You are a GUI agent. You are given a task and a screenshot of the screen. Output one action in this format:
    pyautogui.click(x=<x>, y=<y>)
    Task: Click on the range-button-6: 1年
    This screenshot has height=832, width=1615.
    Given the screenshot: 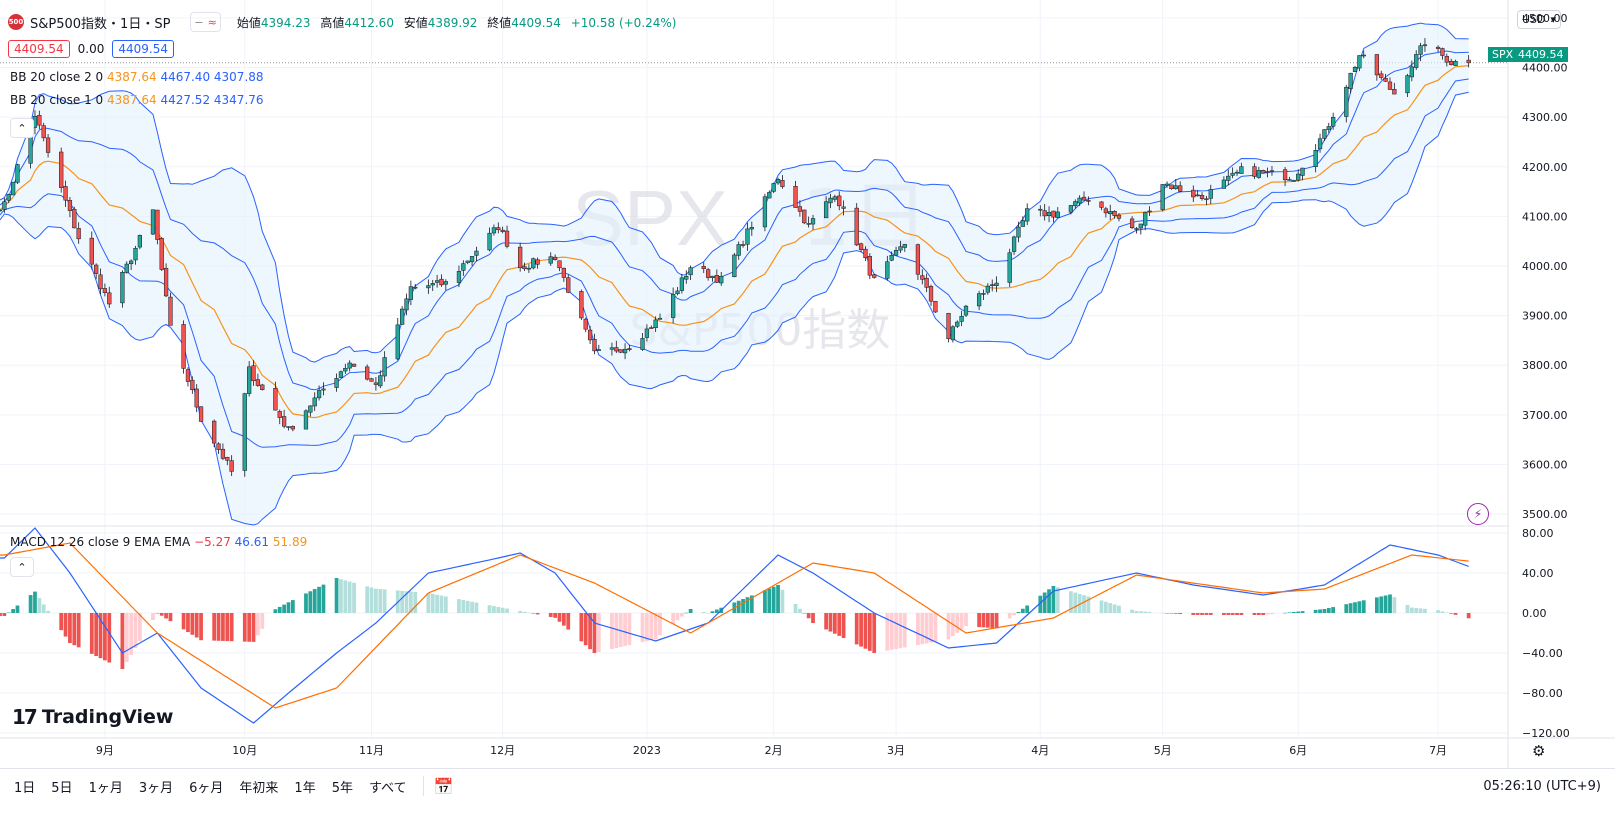 What is the action you would take?
    pyautogui.click(x=305, y=788)
    